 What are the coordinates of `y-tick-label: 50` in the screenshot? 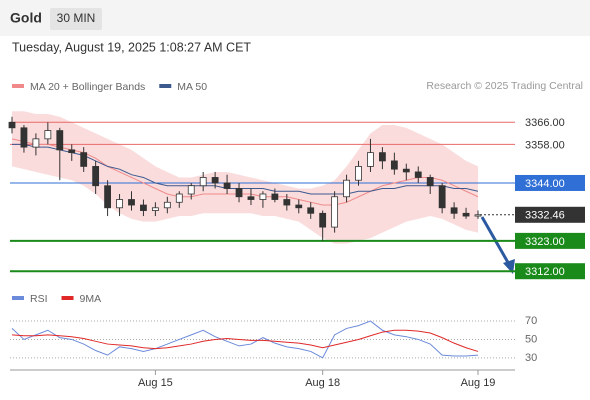 It's located at (531, 339).